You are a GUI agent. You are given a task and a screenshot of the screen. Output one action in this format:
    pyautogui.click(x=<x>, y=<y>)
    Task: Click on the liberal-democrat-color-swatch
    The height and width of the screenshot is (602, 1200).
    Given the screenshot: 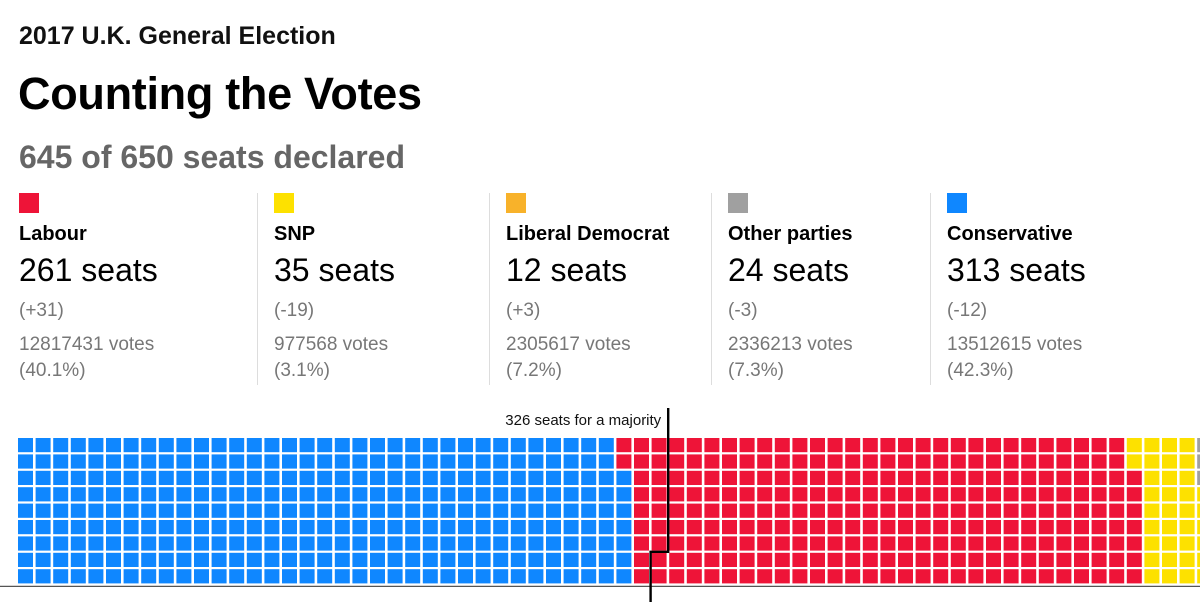 What is the action you would take?
    pyautogui.click(x=516, y=203)
    